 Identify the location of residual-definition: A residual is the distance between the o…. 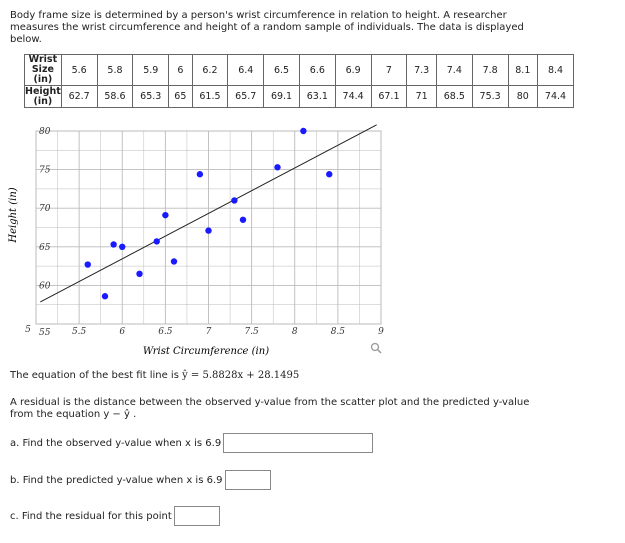
(290, 409).